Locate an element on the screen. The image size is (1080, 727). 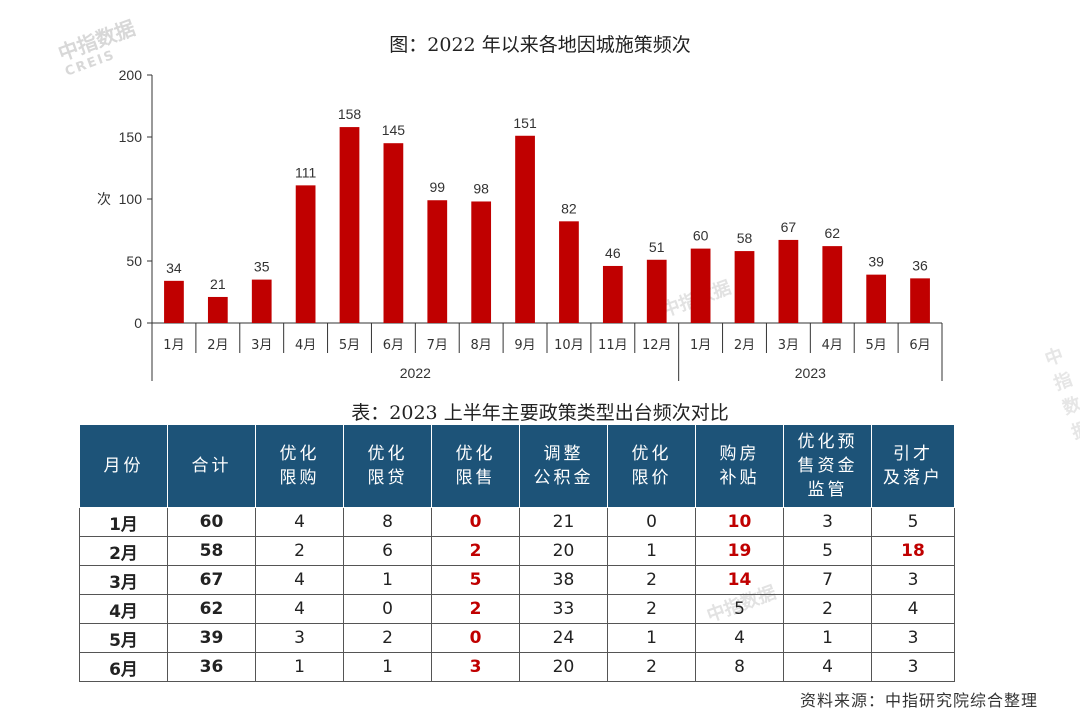
table-header-cell: 优化 限价 is located at coordinates (651, 466).